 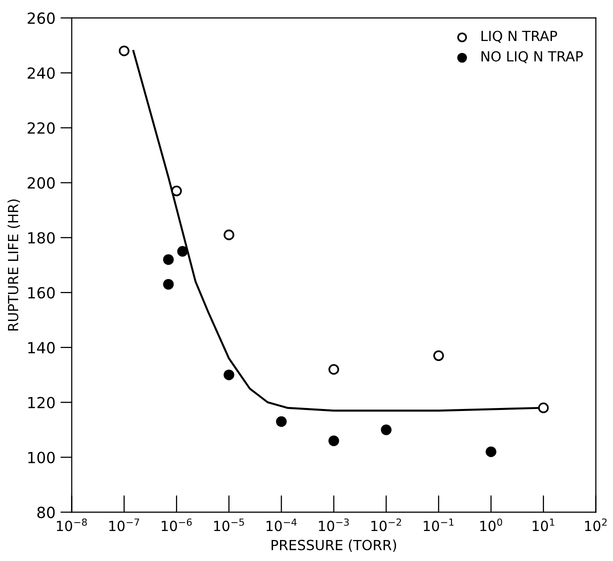 I want to click on y-tick-label: 140, so click(x=41, y=348).